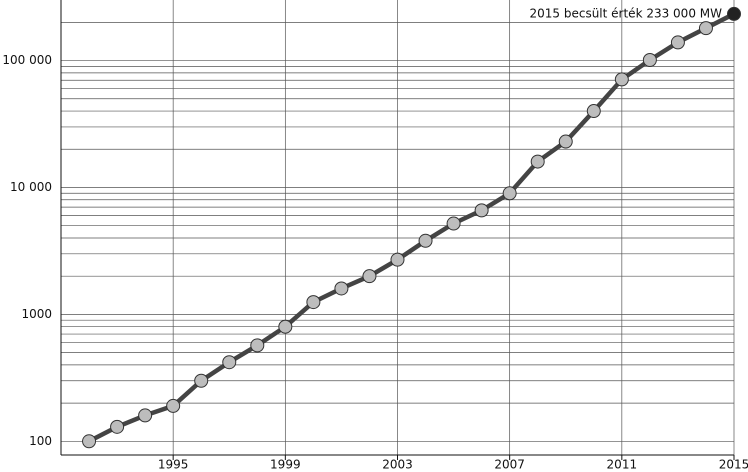 This screenshot has width=748, height=472. What do you see at coordinates (733, 465) in the screenshot?
I see `x-tick-label: 2015` at bounding box center [733, 465].